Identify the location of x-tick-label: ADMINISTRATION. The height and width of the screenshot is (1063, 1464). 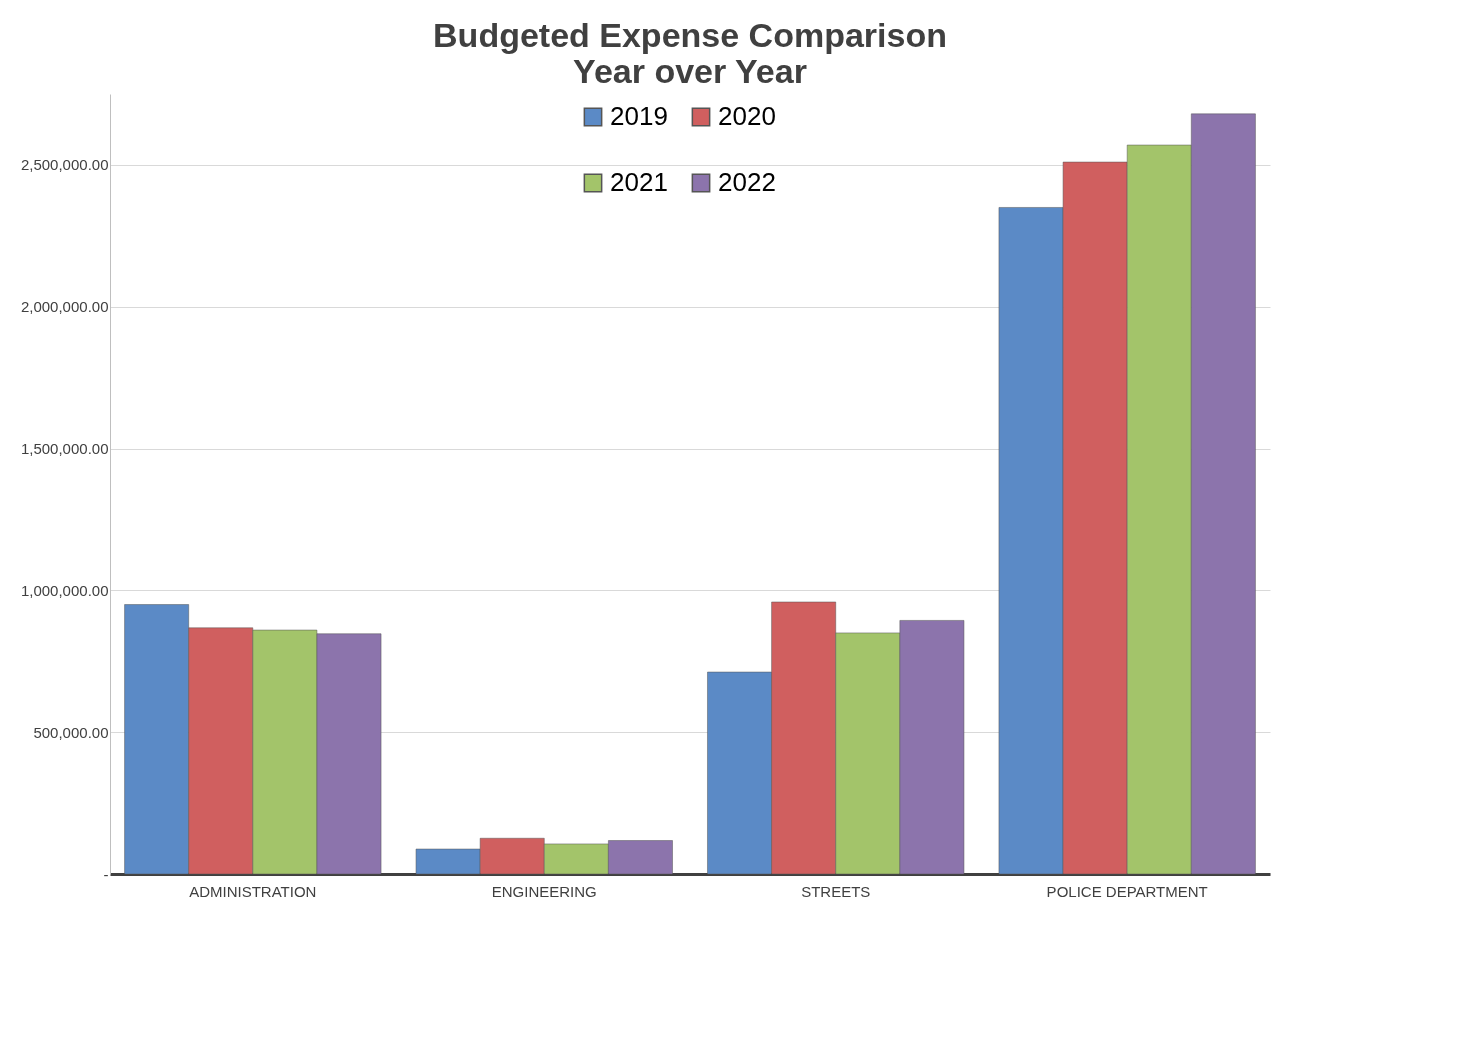
(253, 891).